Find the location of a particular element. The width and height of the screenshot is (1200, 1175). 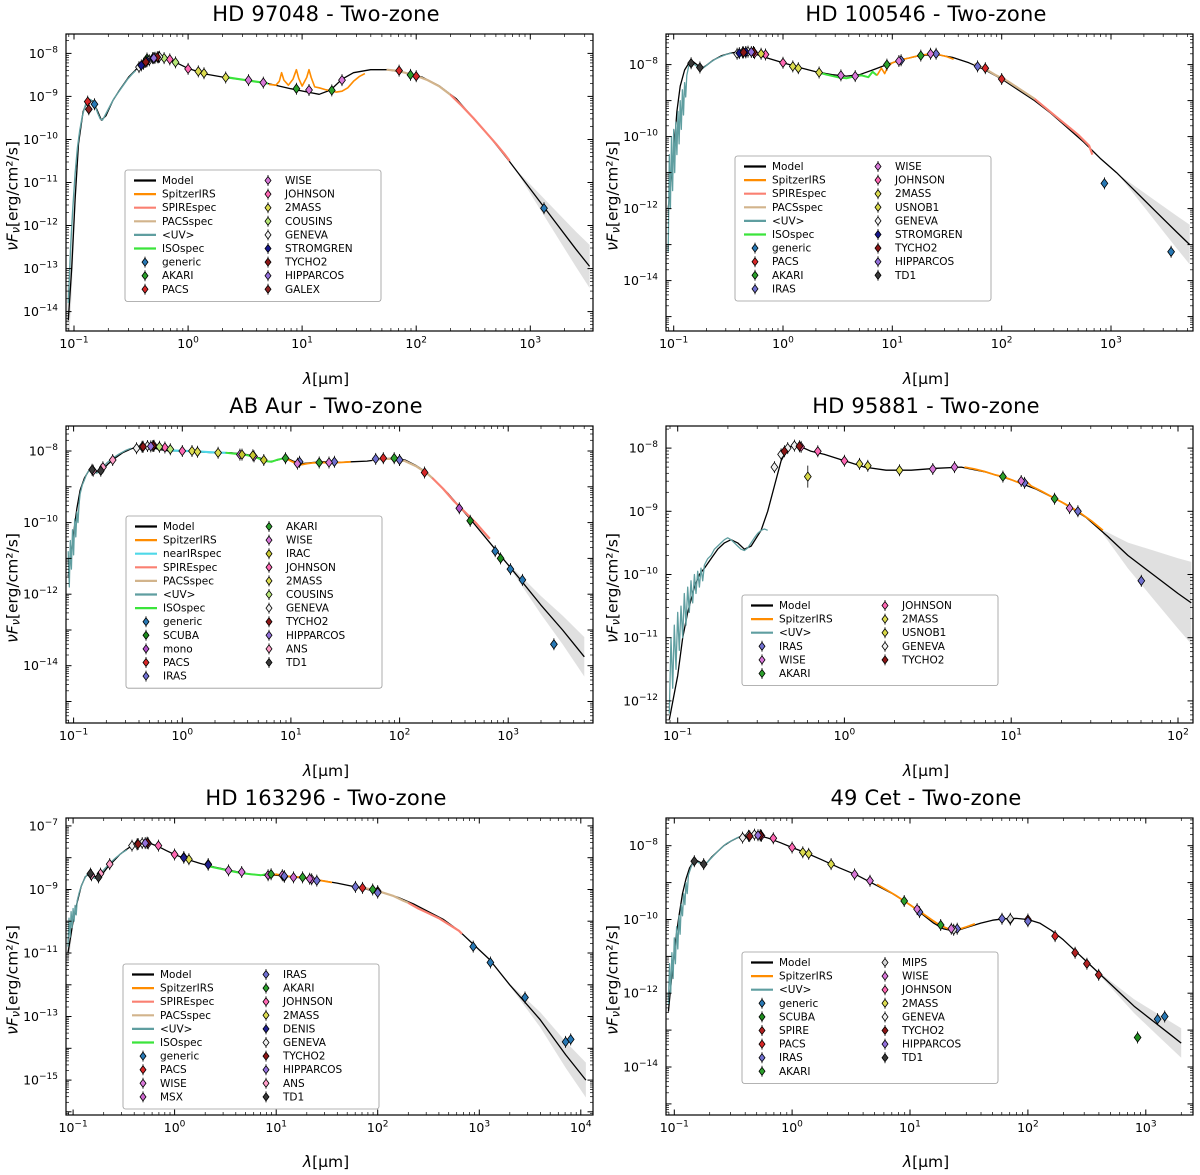

svg-text: MIPS is located at coordinates (914, 963).